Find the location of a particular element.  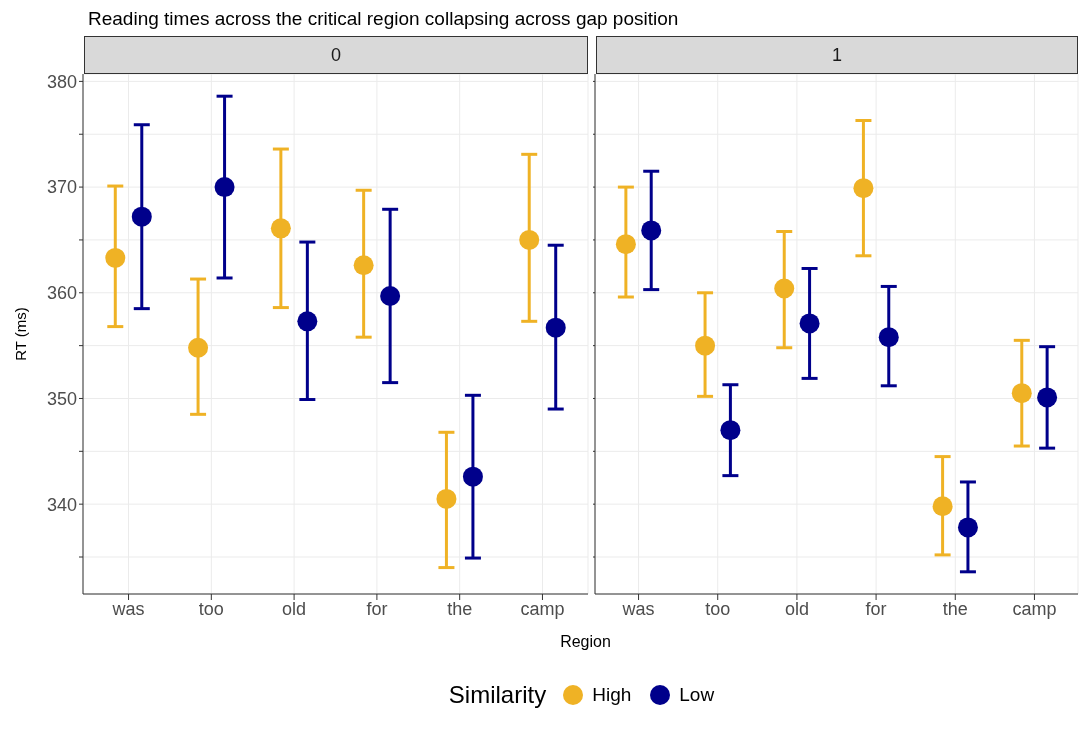

legend-title: Similarity is located at coordinates (497, 695).